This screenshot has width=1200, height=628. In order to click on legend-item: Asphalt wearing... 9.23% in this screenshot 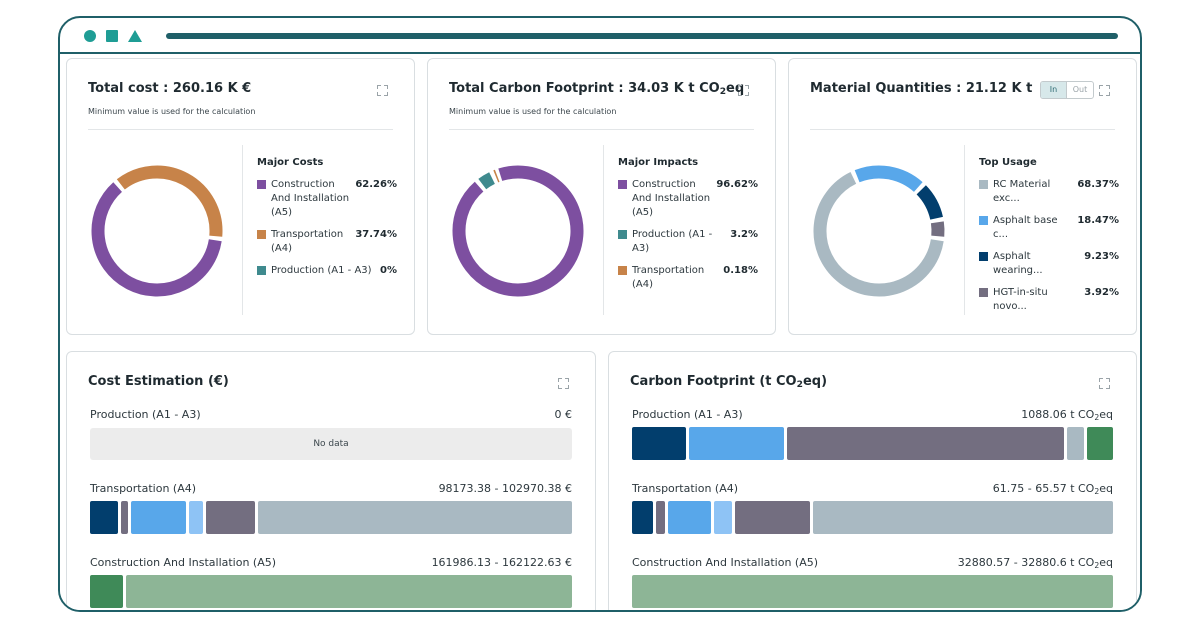, I will do `click(1049, 264)`.